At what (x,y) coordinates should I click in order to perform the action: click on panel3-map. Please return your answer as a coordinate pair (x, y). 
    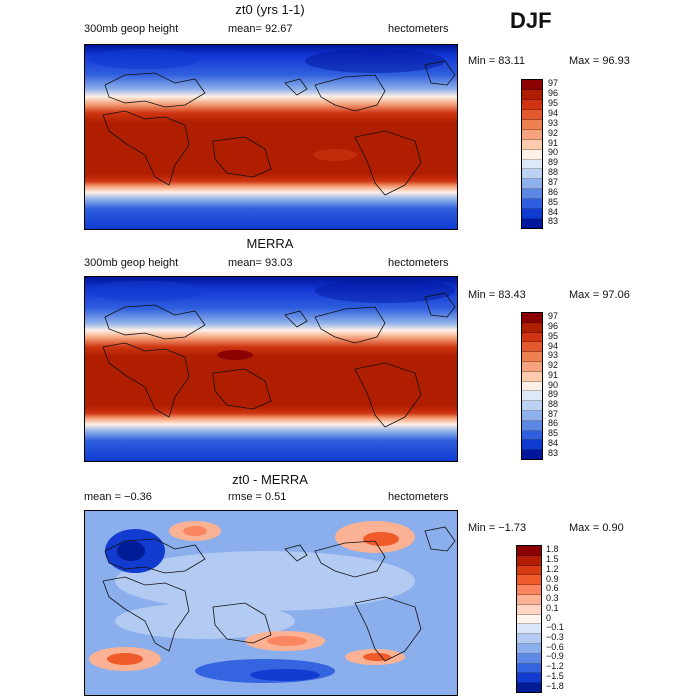
    Looking at the image, I should click on (271, 603).